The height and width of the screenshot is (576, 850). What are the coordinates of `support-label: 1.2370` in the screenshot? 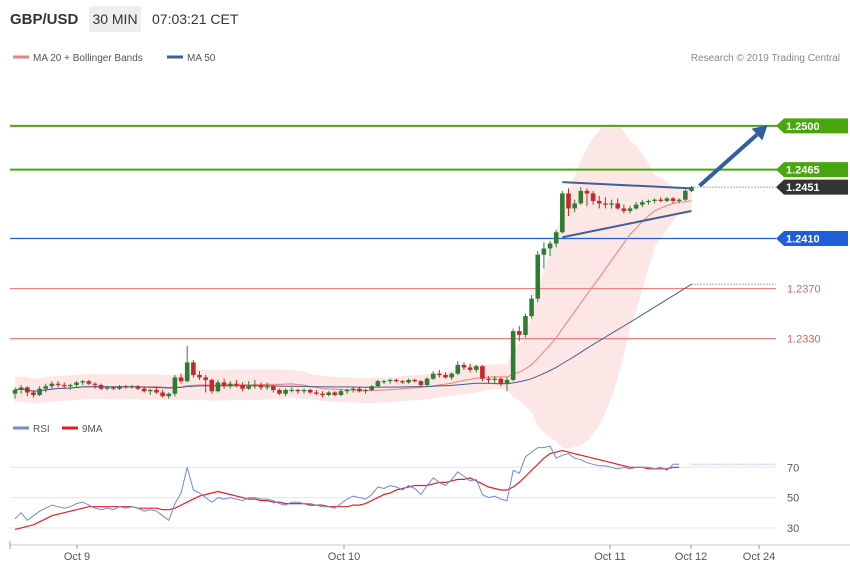 It's located at (804, 290).